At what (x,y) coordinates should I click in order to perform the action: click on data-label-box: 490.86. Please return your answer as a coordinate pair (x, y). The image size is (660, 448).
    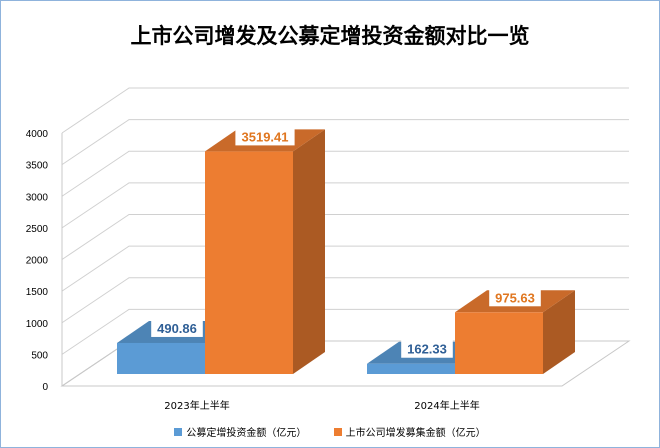
    Looking at the image, I should click on (177, 327).